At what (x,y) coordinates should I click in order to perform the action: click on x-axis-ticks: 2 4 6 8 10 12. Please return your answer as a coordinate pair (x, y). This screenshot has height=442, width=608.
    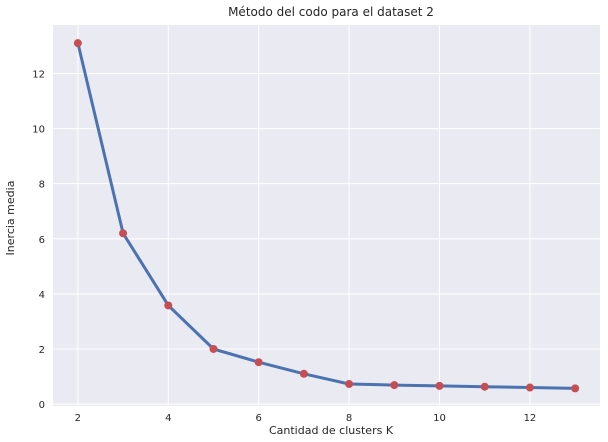
    Looking at the image, I should click on (306, 418).